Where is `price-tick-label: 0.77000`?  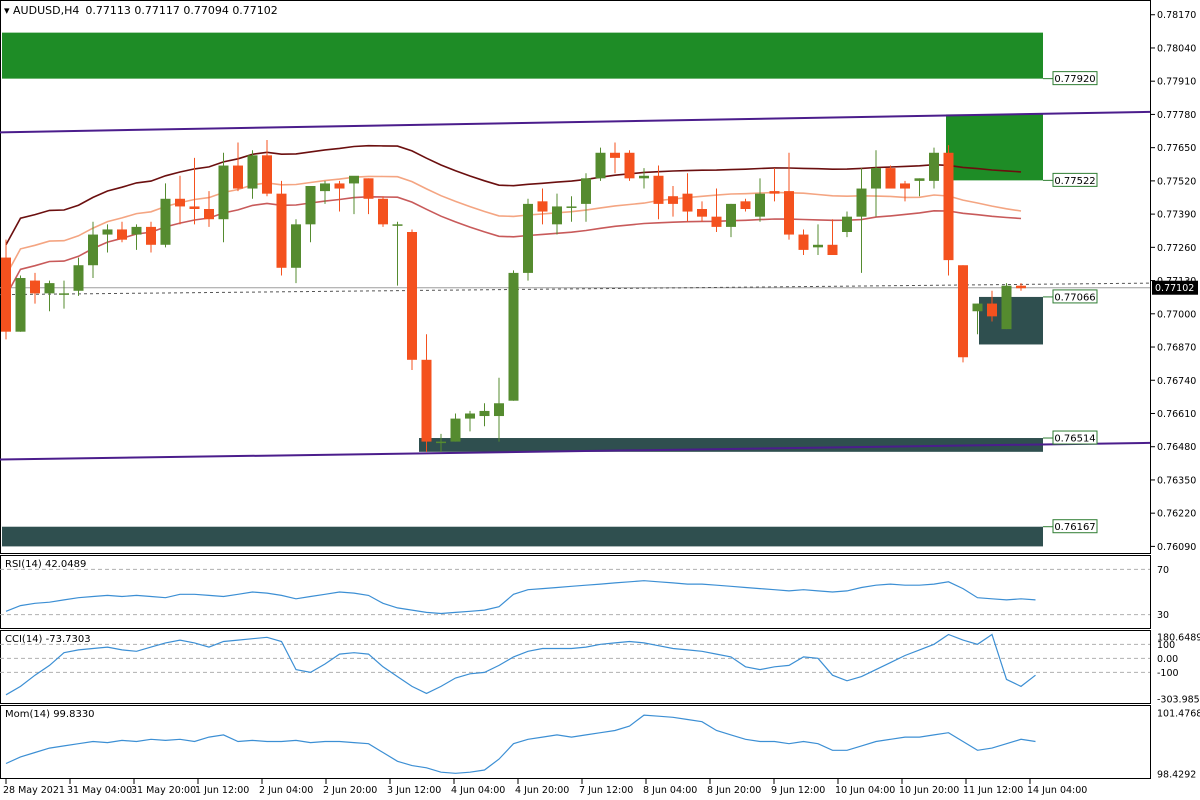
price-tick-label: 0.77000 is located at coordinates (1176, 314).